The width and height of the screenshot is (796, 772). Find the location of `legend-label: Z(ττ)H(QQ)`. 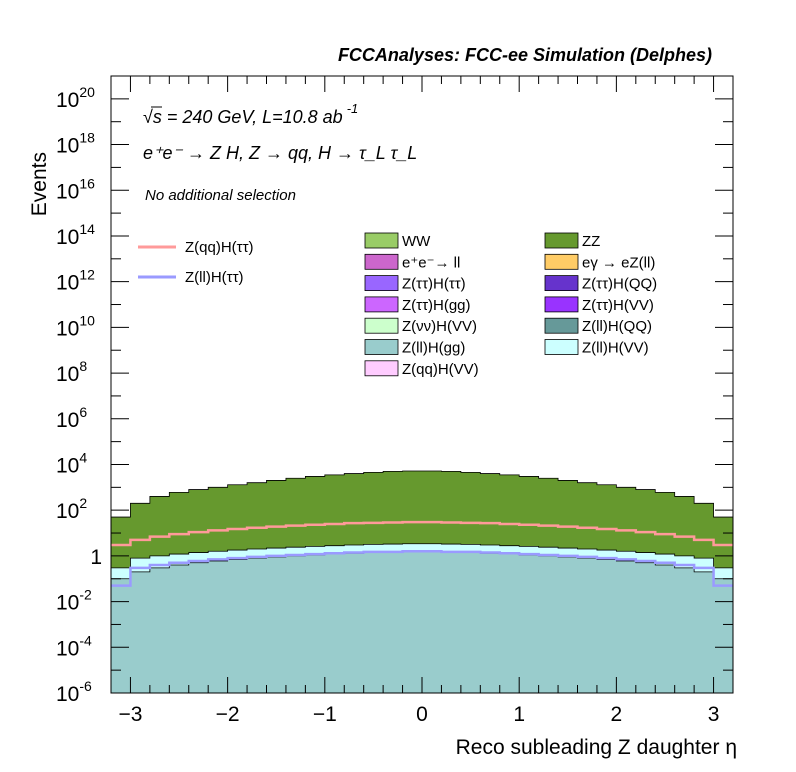

legend-label: Z(ττ)H(QQ) is located at coordinates (619, 284).